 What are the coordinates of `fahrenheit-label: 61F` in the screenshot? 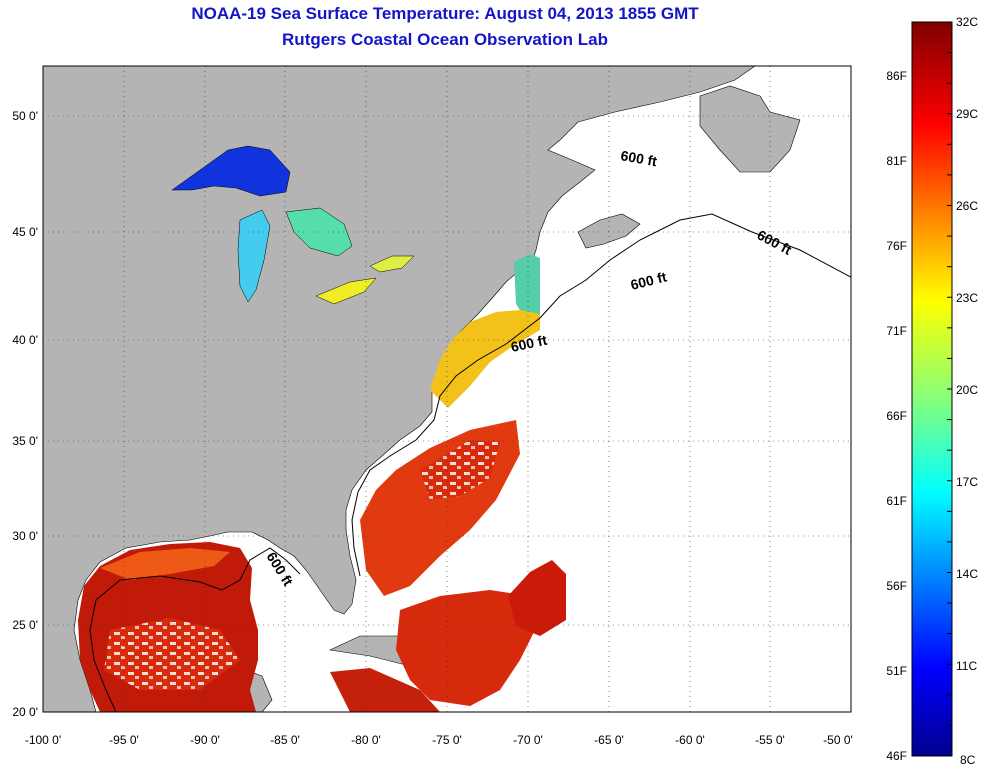 It's located at (896, 501).